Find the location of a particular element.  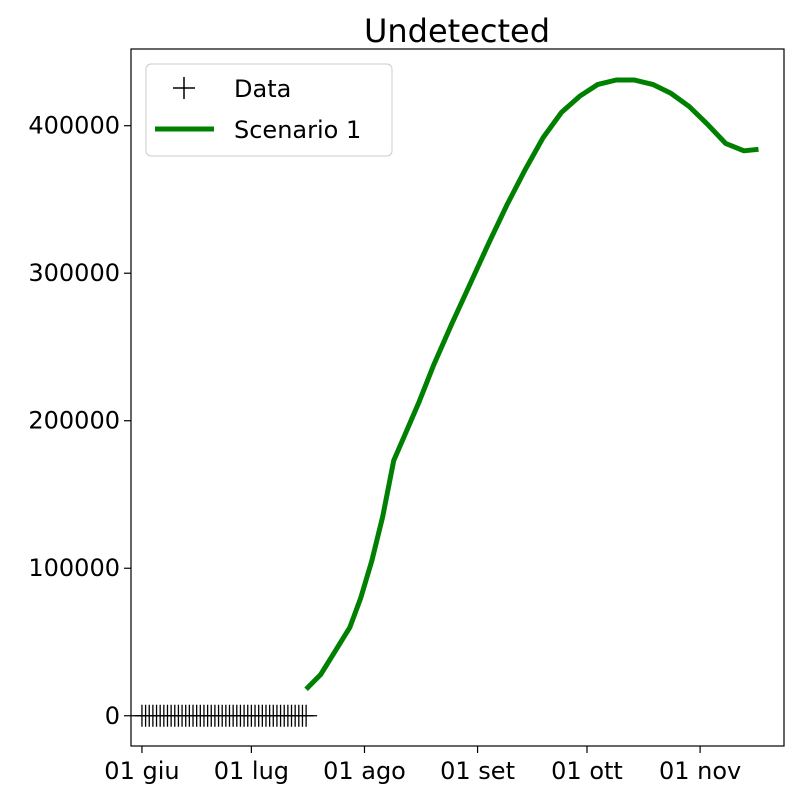

y-axis: 0 100000 200000 300000 400000 is located at coordinates (79, 421).